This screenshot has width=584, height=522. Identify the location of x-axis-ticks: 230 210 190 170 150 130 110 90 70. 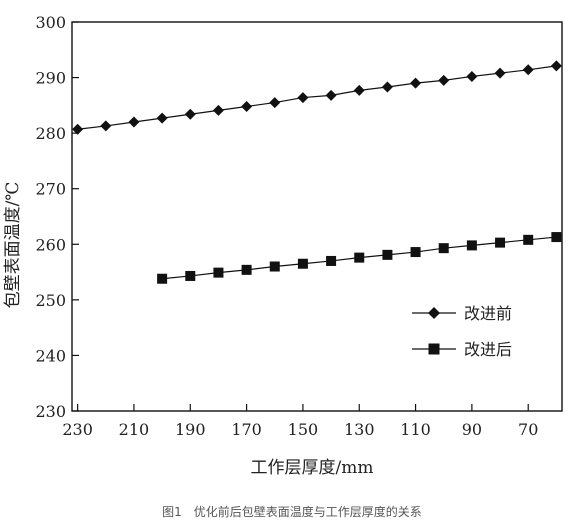
(300, 421).